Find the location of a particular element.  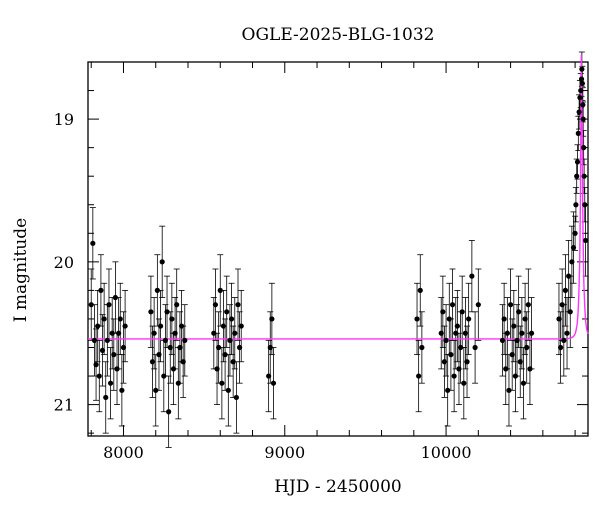

y-axis-label: I magnitude is located at coordinates (21, 270).